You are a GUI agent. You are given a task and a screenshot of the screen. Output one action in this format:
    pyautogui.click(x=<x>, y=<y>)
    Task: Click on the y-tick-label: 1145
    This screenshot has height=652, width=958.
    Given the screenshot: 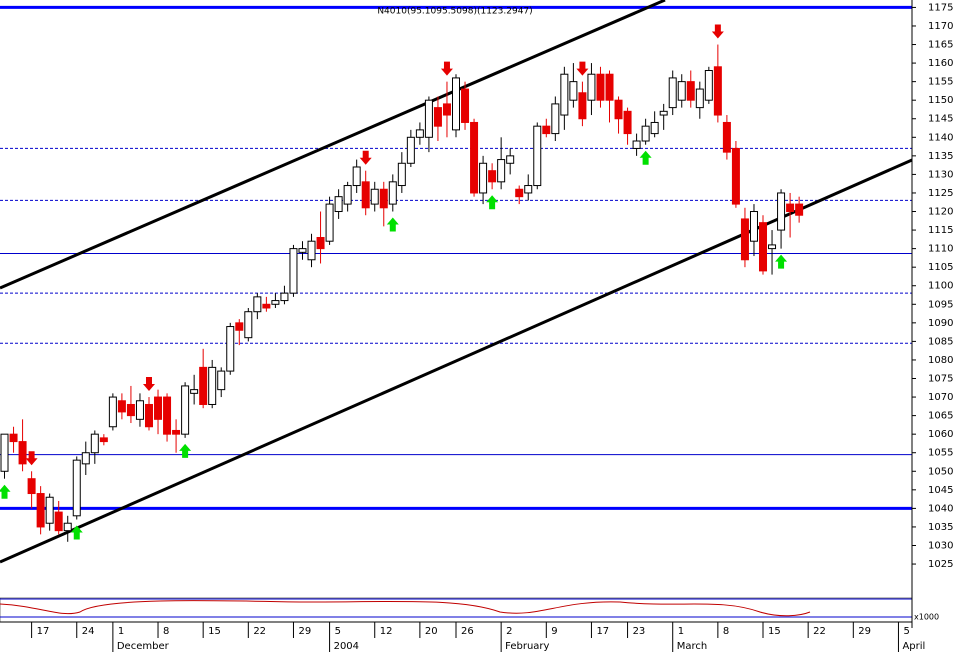 What is the action you would take?
    pyautogui.click(x=940, y=119)
    